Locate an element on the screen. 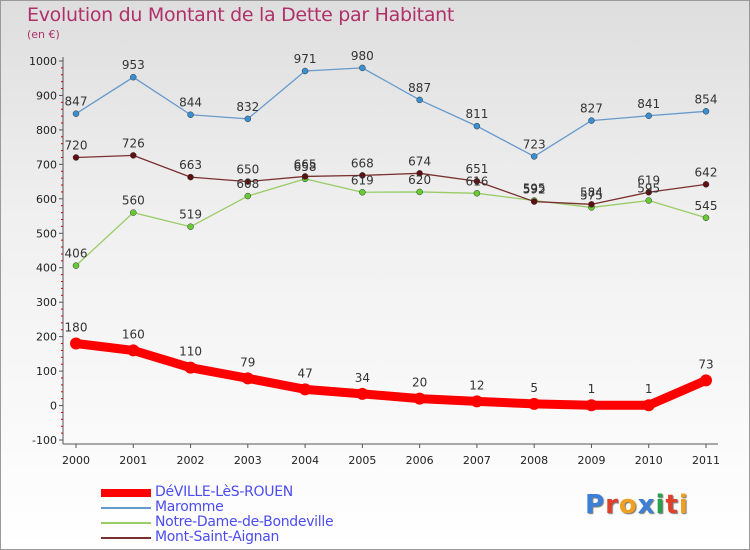 The image size is (750, 550). data-label: 406 is located at coordinates (76, 254).